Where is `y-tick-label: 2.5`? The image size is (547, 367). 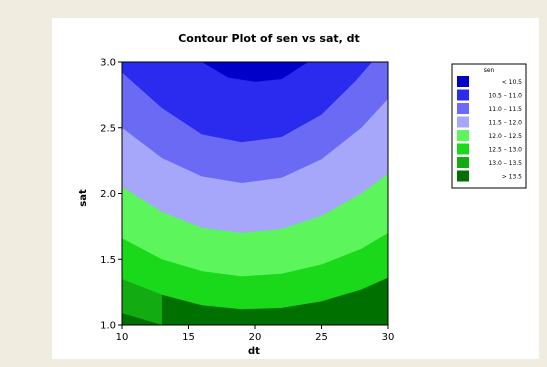 y-tick-label: 2.5 is located at coordinates (108, 128).